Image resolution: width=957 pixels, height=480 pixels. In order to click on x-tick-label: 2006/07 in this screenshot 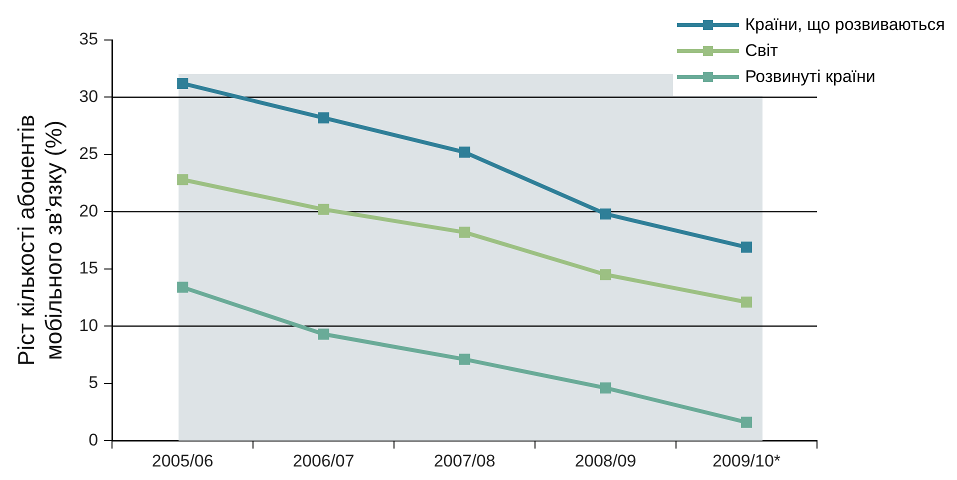, I will do `click(323, 460)`.